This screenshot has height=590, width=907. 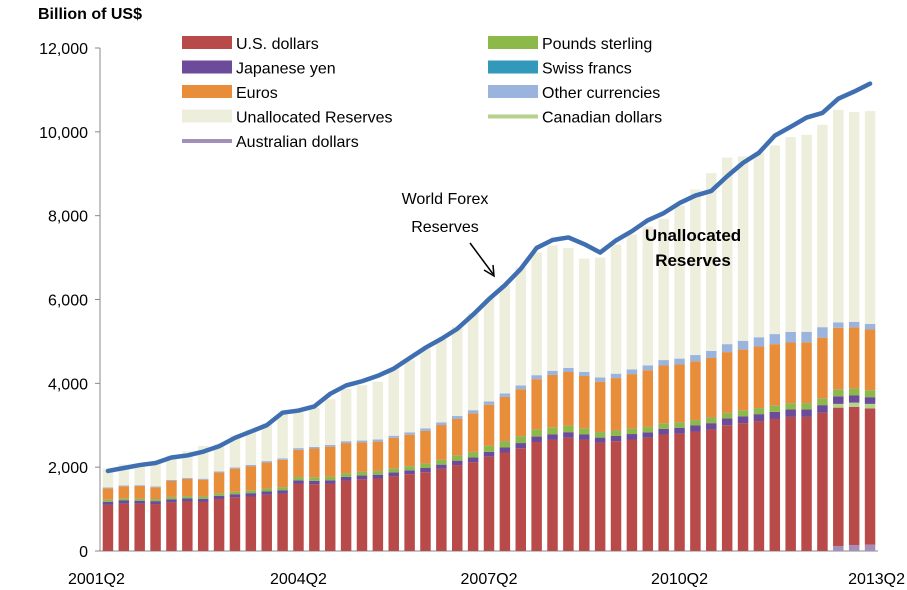 I want to click on annotation-unallocated-line1: Unallocated, so click(x=693, y=235).